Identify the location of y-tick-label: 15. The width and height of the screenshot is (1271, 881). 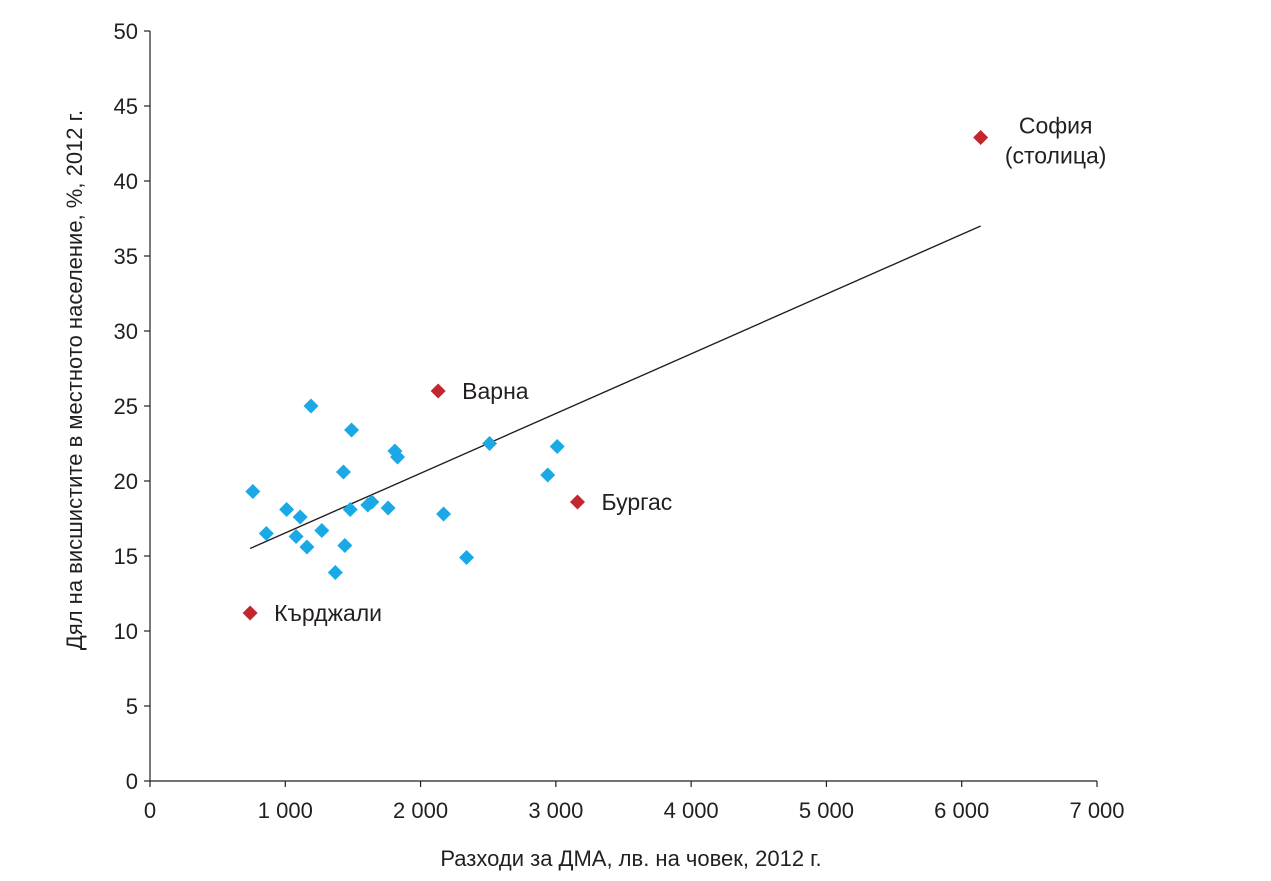
(126, 556).